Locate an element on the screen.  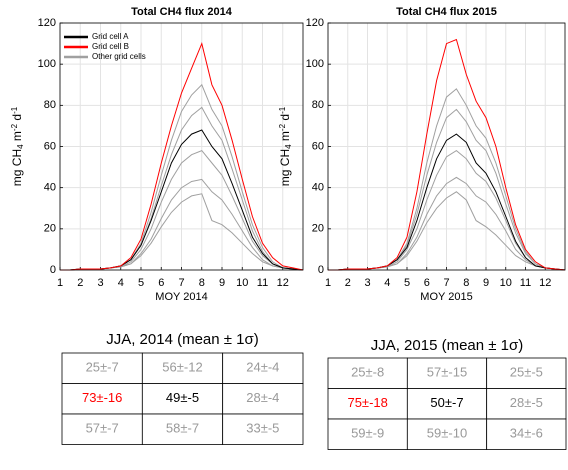
table-title: JJA, 2014 (mean ± 1σ) is located at coordinates (182, 339).